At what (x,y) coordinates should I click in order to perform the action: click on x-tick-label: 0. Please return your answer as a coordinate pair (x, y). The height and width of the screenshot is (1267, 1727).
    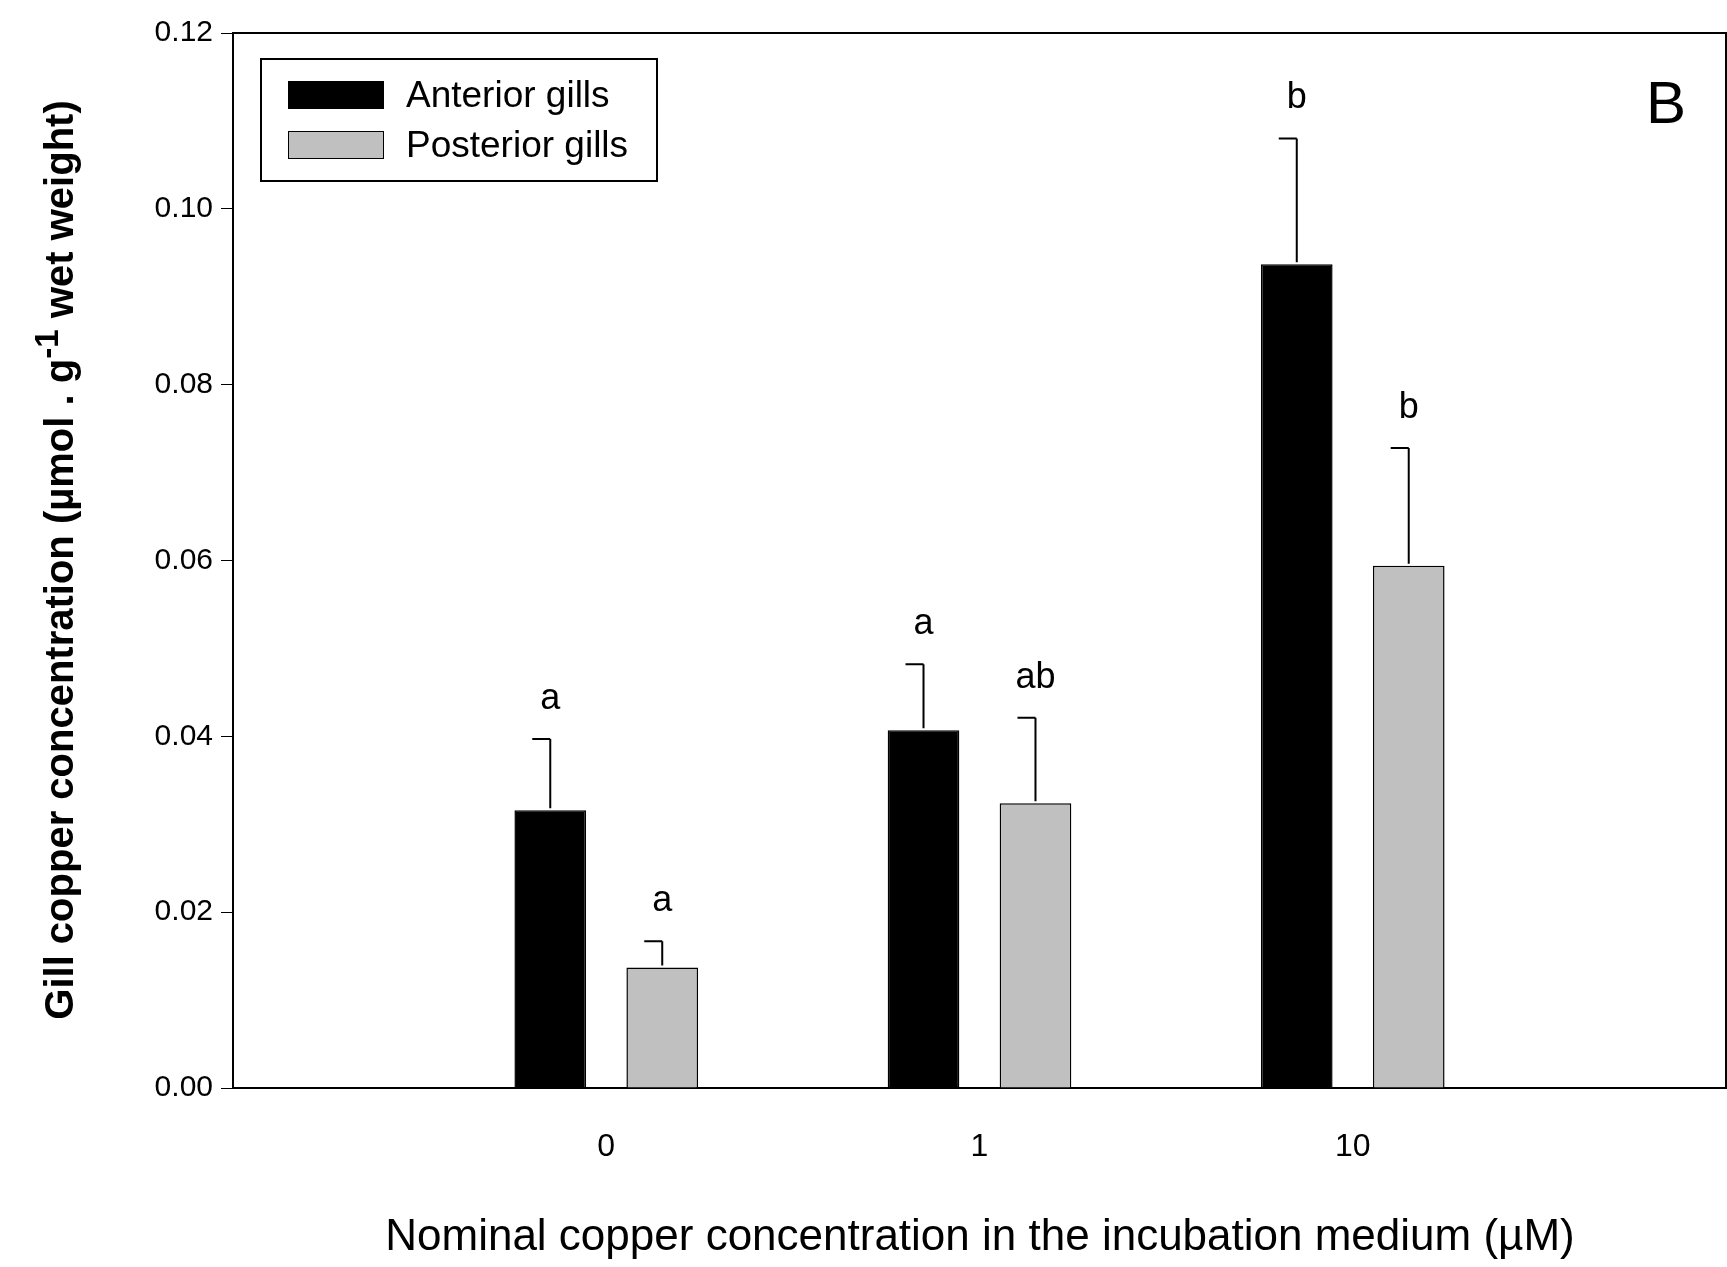
    Looking at the image, I should click on (606, 1145).